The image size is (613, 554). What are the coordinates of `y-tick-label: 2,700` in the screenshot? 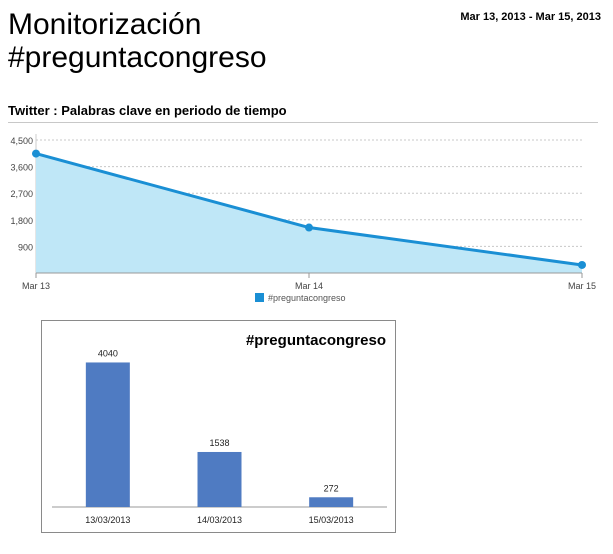 It's located at (21, 194).